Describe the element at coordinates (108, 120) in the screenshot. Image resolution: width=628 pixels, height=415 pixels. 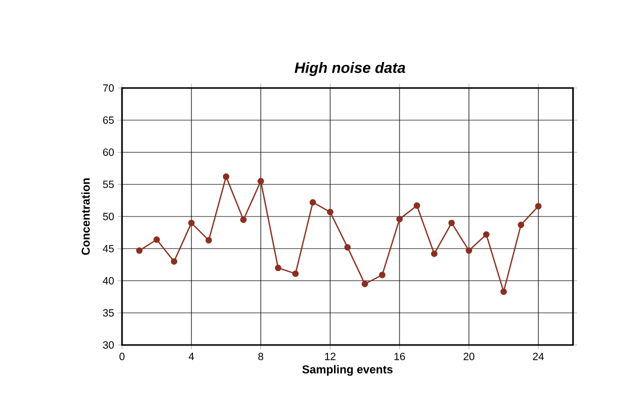
I see `y-tick-label: 65` at that location.